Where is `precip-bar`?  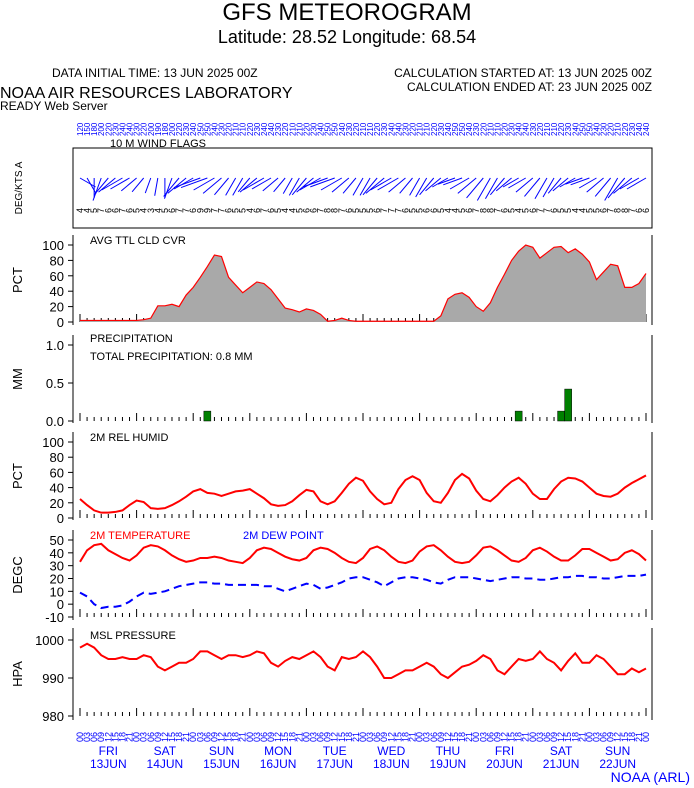
precip-bar is located at coordinates (518, 416).